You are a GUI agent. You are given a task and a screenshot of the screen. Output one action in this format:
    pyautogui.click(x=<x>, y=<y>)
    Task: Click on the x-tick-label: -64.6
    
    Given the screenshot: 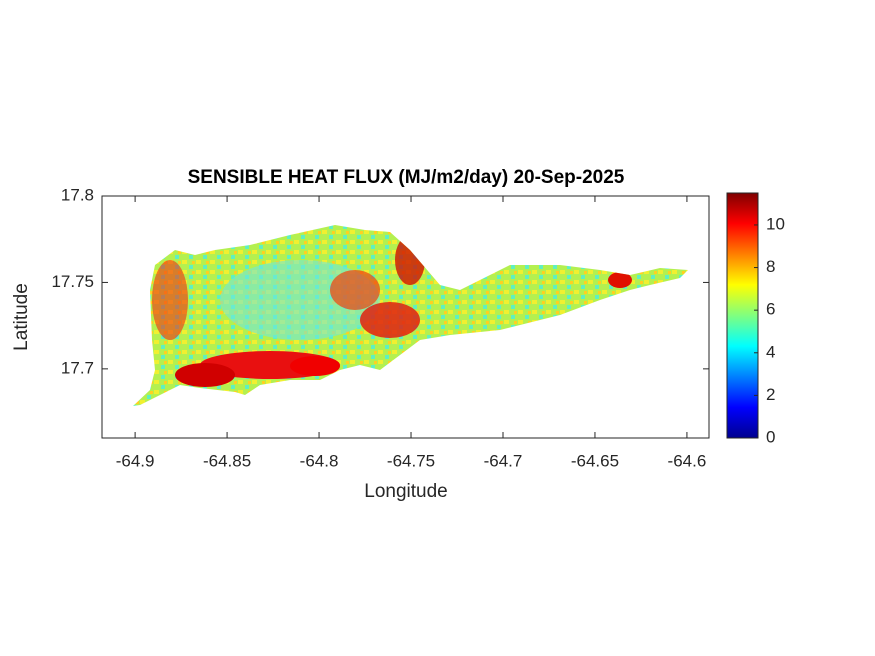 What is the action you would take?
    pyautogui.click(x=687, y=460)
    